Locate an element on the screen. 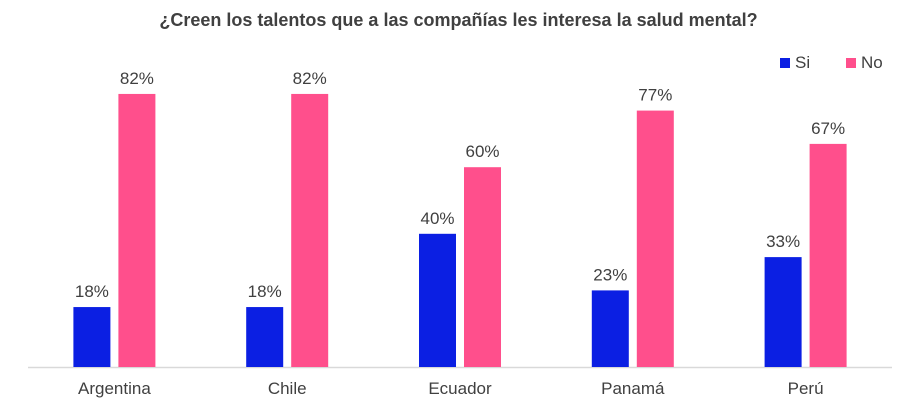 This screenshot has height=403, width=917. legend-label-no: No is located at coordinates (872, 62).